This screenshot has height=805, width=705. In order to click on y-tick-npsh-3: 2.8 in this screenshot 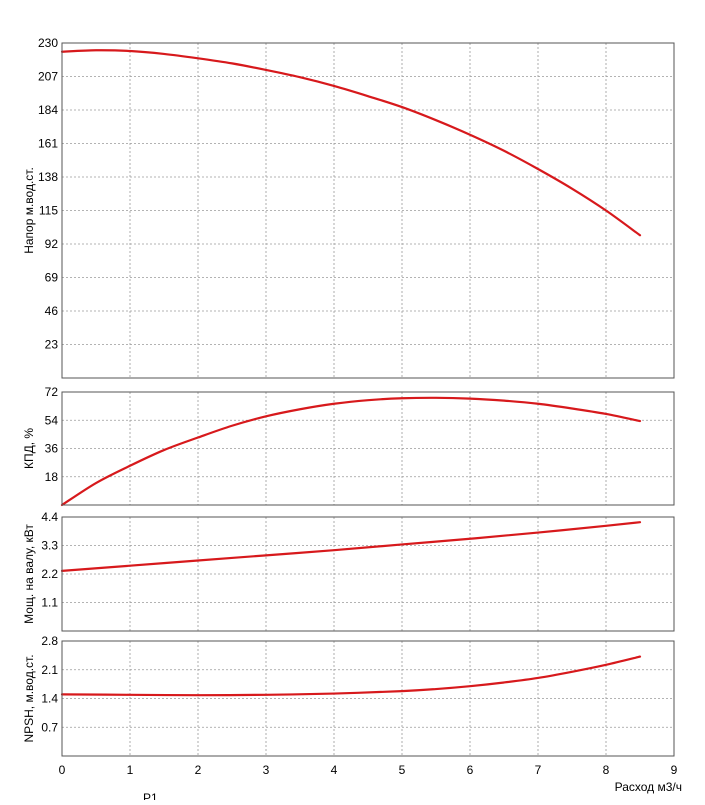, I will do `click(49, 641)`.